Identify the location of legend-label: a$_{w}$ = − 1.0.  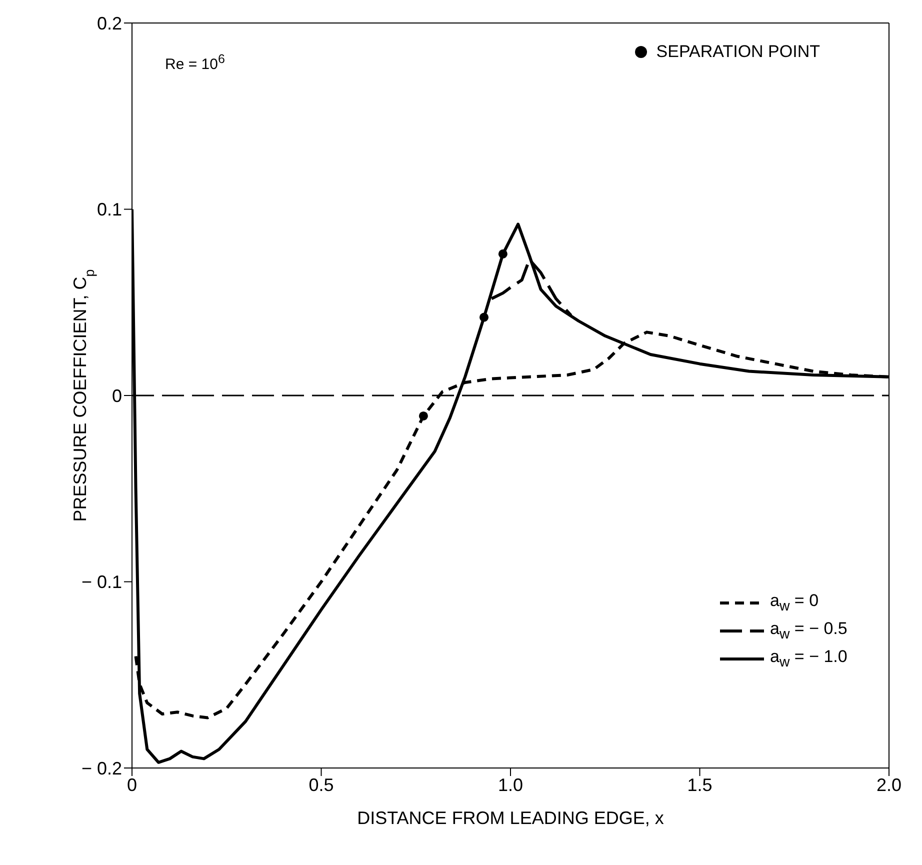
(809, 659).